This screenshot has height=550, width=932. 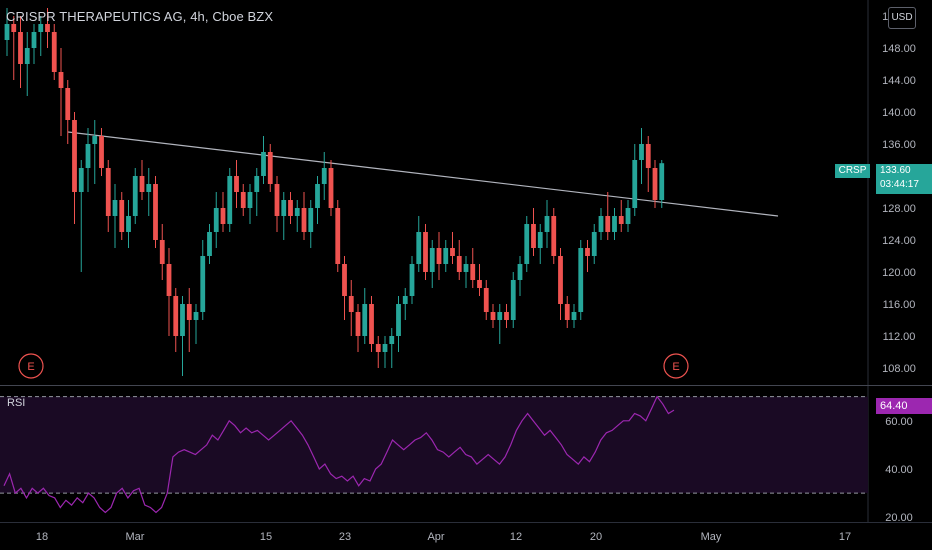 I want to click on currency-button: USD, so click(x=902, y=18).